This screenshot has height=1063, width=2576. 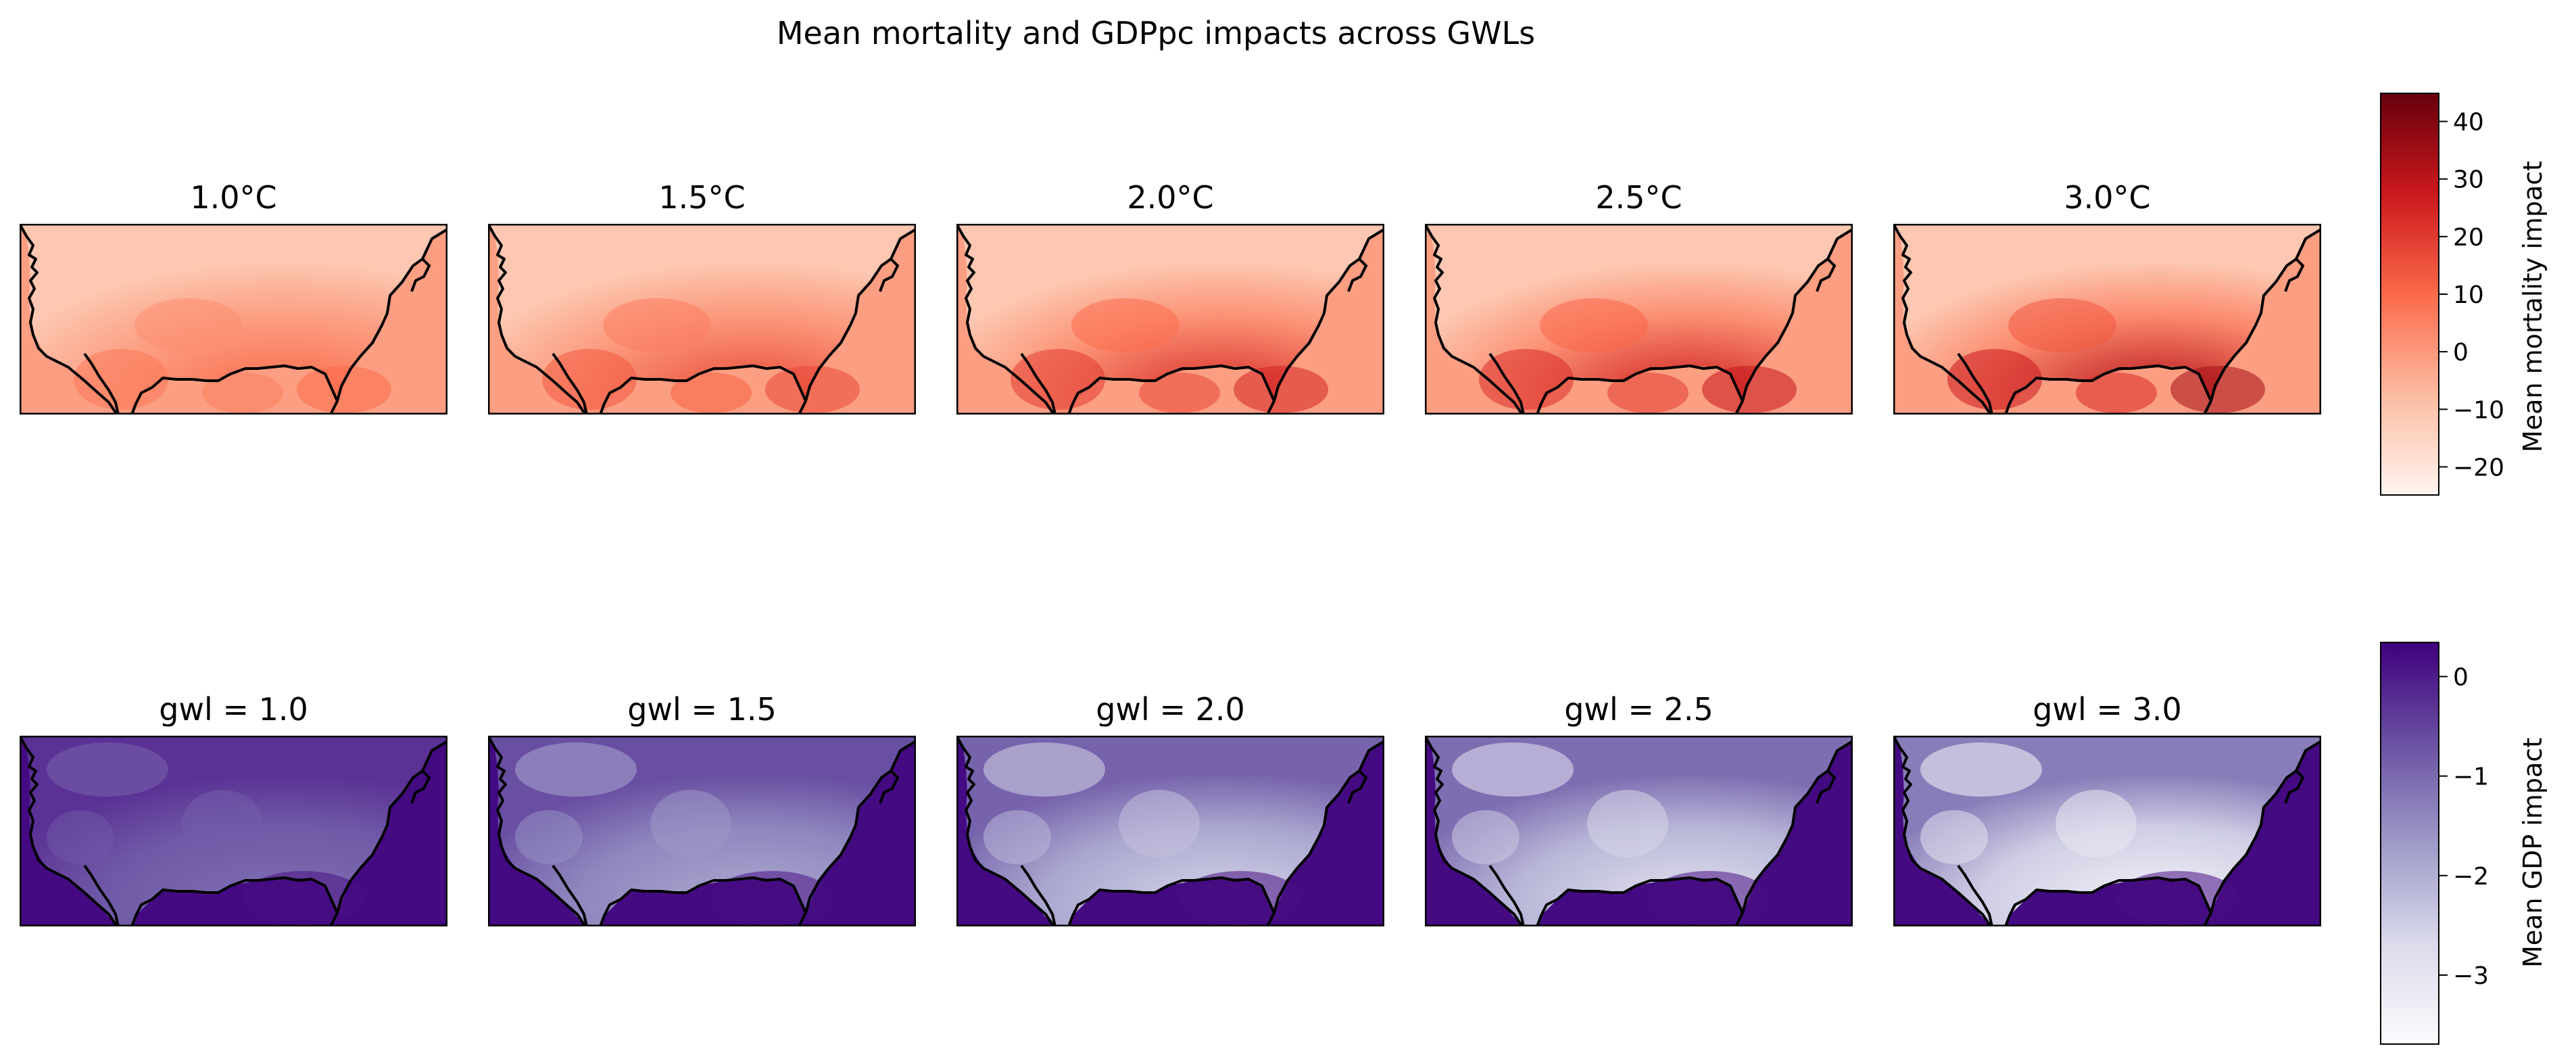 What do you see at coordinates (2468, 238) in the screenshot?
I see `colorbar-tick-label: 20` at bounding box center [2468, 238].